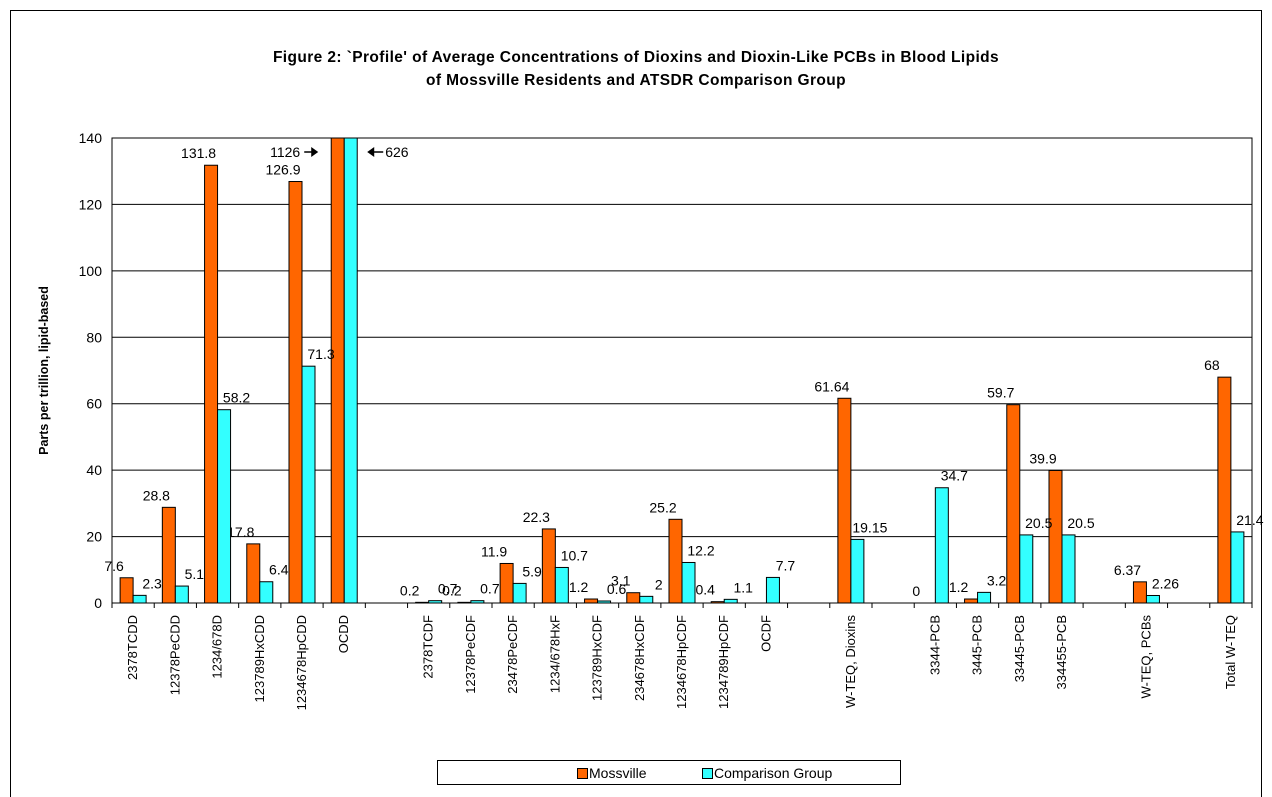 The image size is (1272, 797). I want to click on data-label: 59.7, so click(1000, 393).